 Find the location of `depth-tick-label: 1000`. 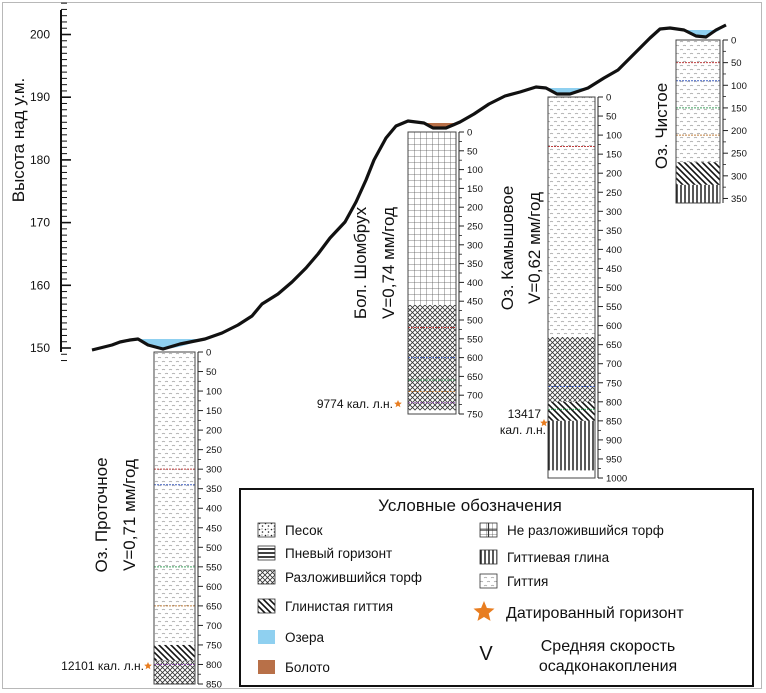

depth-tick-label: 1000 is located at coordinates (616, 479).